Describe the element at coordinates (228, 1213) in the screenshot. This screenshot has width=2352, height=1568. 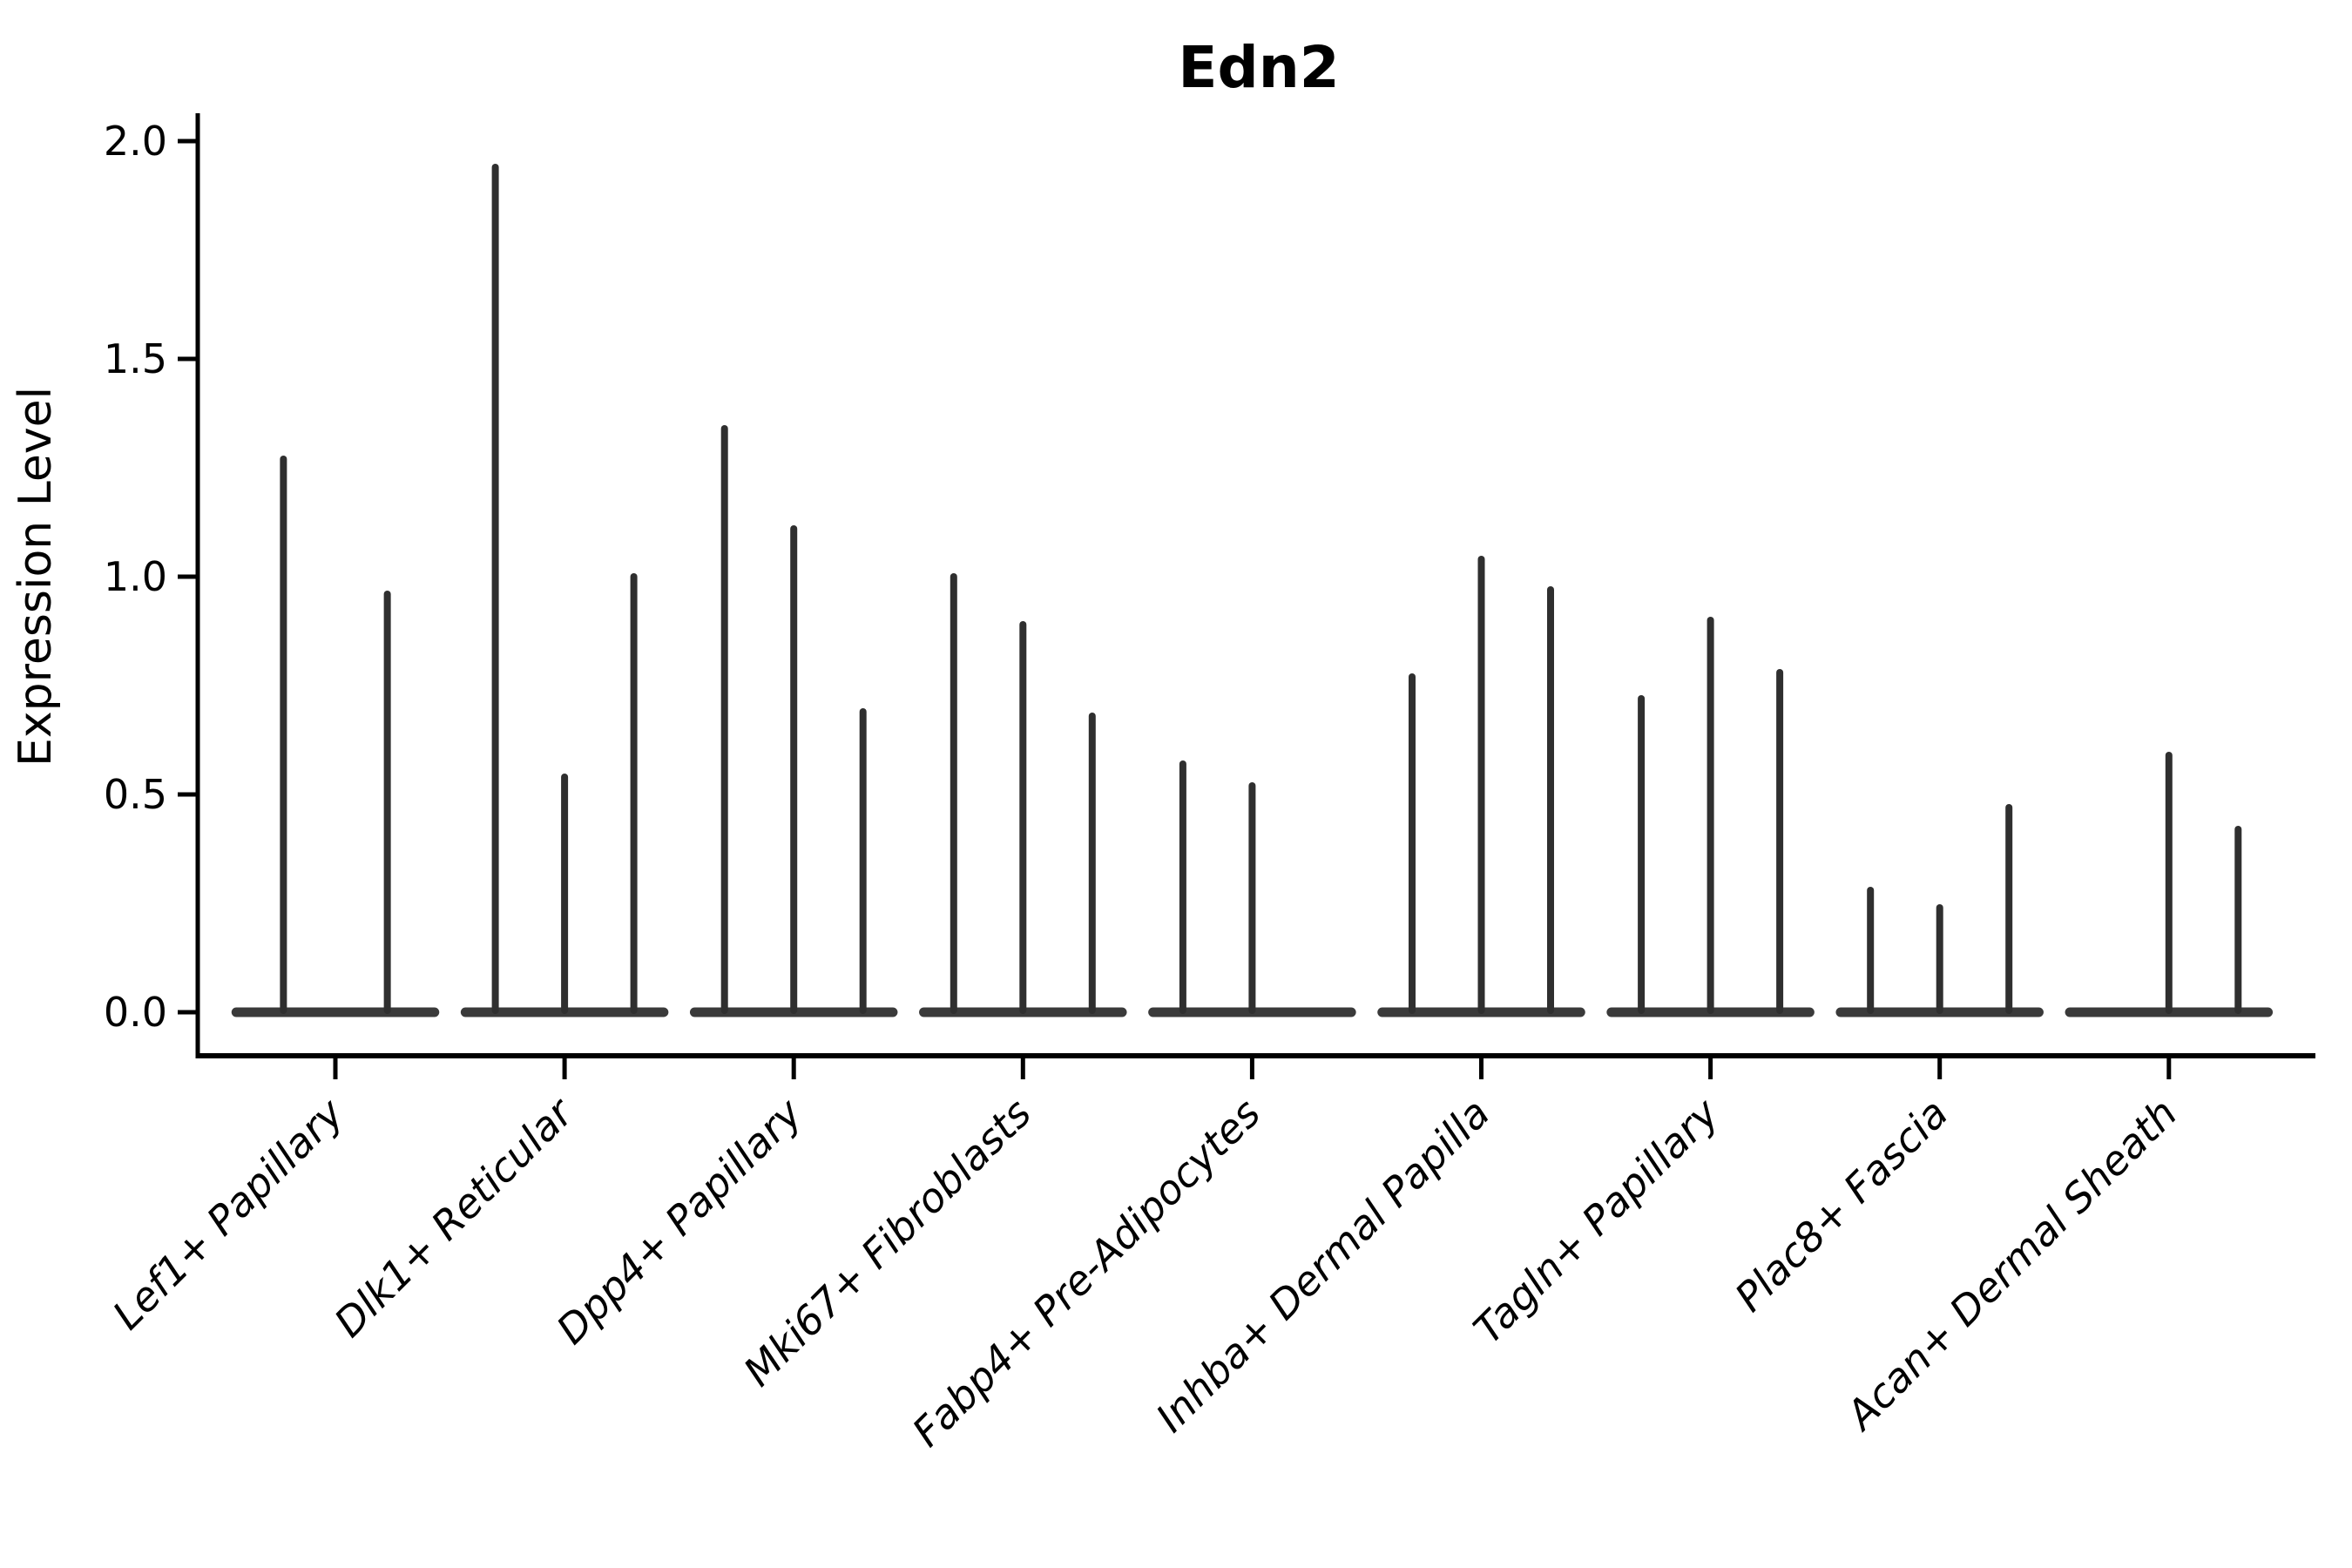
I see `x-tick-label: Lef1+ Papillary` at that location.